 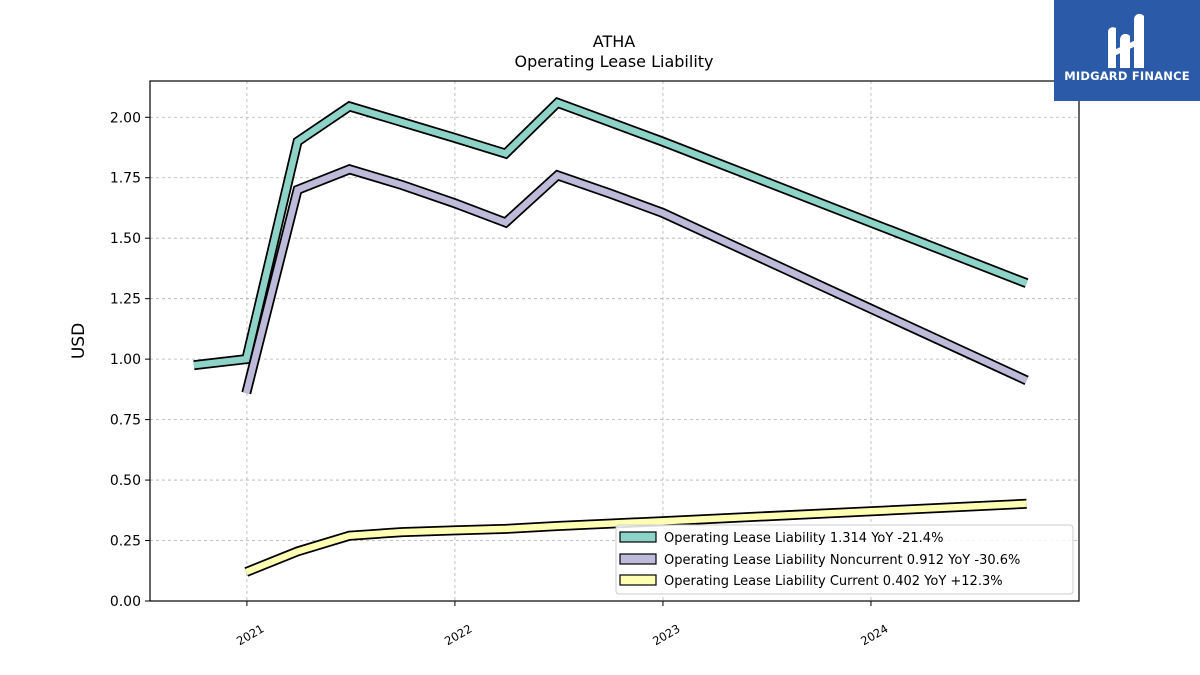 I want to click on legend-box, so click(x=844, y=559).